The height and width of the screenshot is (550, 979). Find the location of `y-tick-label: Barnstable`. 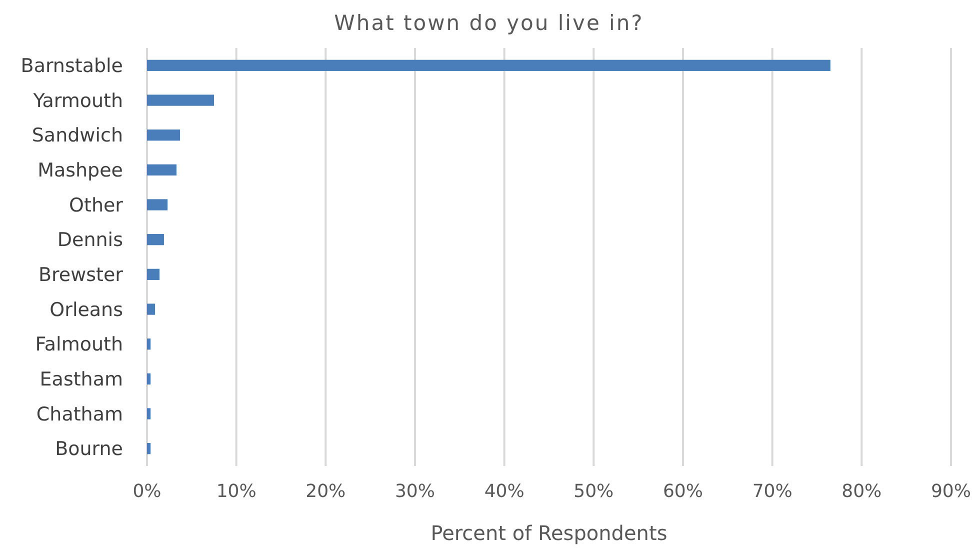

y-tick-label: Barnstable is located at coordinates (71, 66).